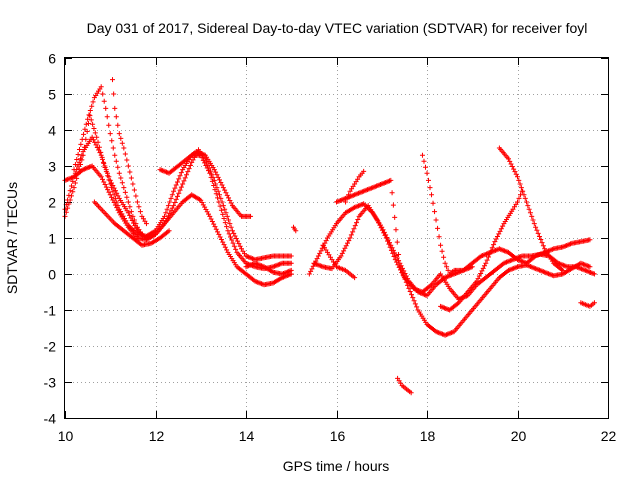  Describe the element at coordinates (355, 186) in the screenshot. I see `series-pass-N` at that location.